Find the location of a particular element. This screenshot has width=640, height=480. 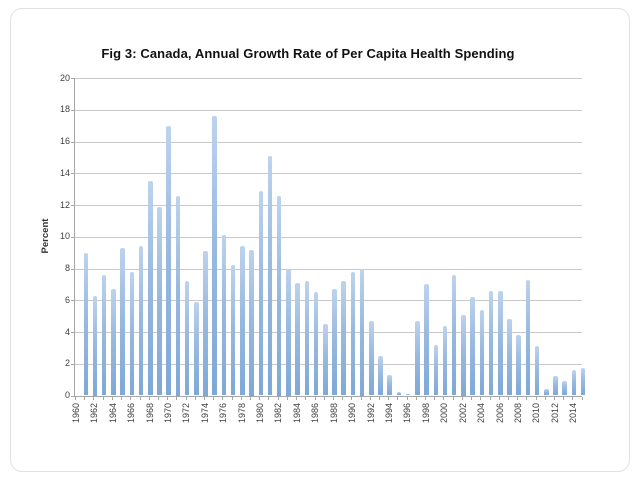

bar-1993 is located at coordinates (389, 385).